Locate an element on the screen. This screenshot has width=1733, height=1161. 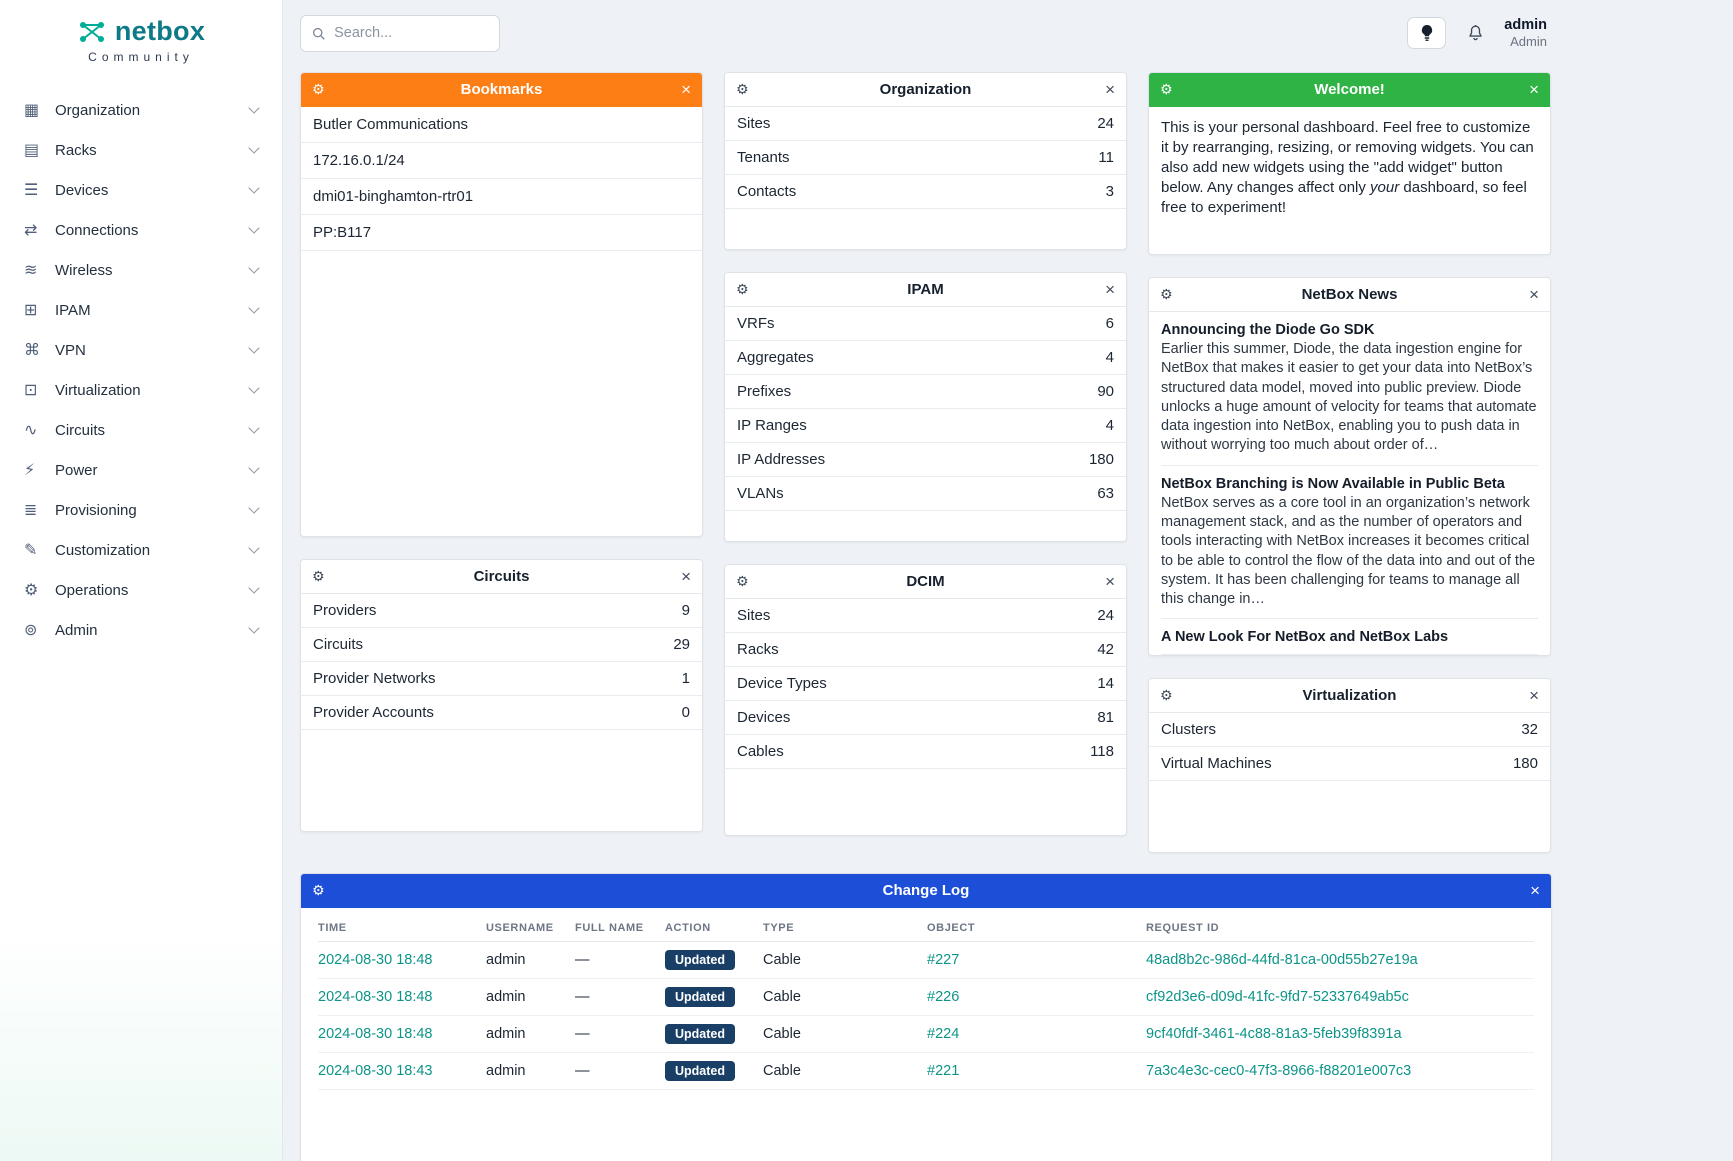
stat-row: Contacts 3 is located at coordinates (925, 192).